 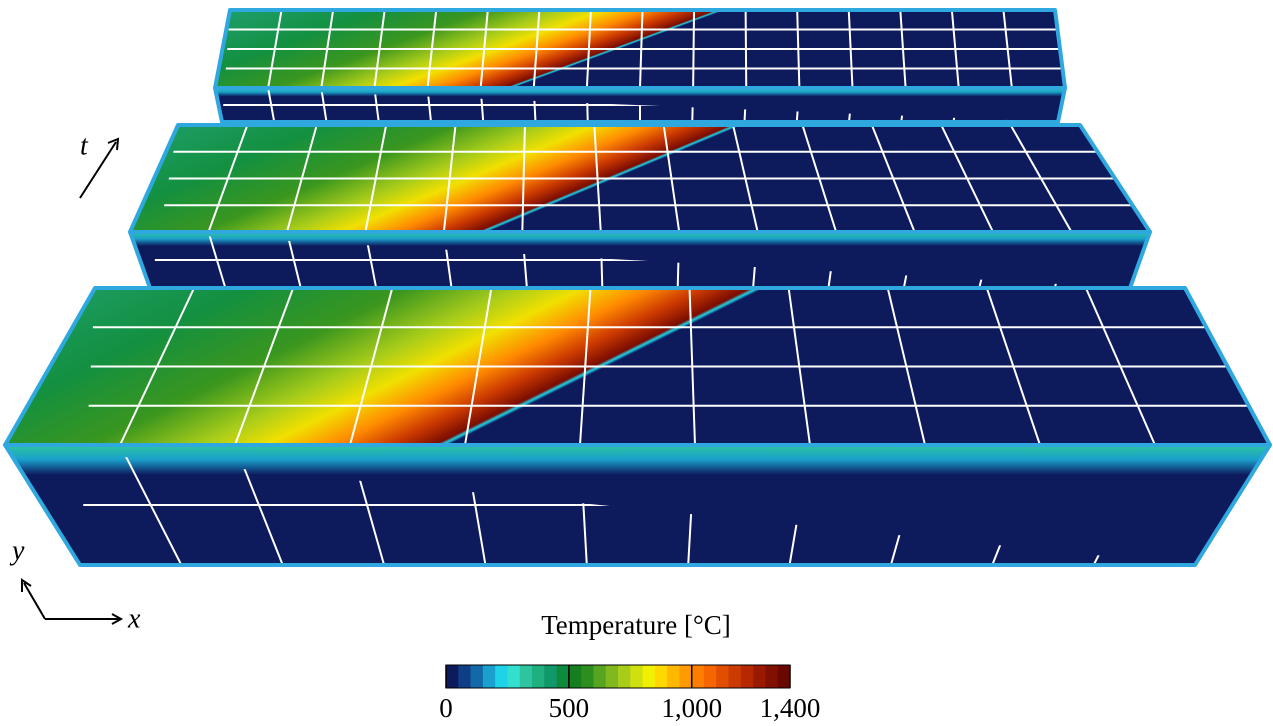 I want to click on y-axis-label: y, so click(x=17, y=550).